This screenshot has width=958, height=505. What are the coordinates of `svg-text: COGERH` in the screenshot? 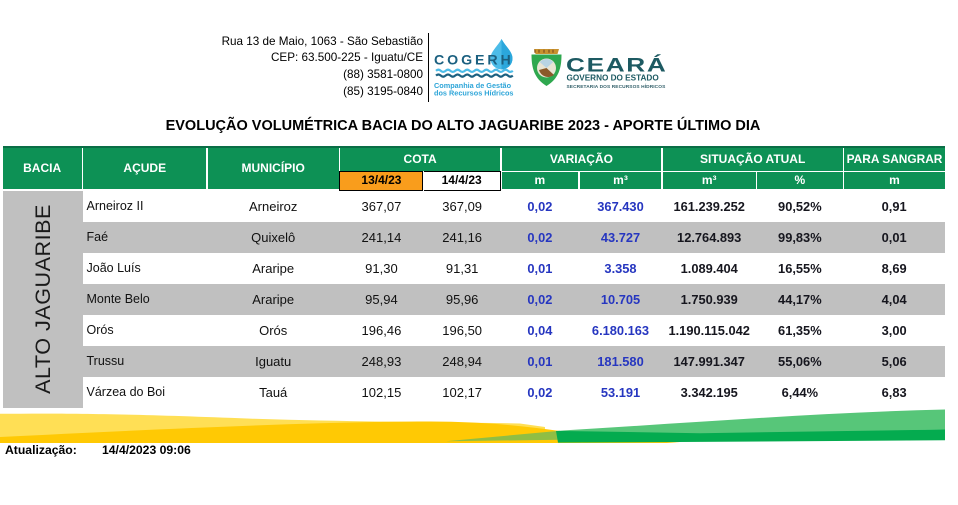 It's located at (474, 61).